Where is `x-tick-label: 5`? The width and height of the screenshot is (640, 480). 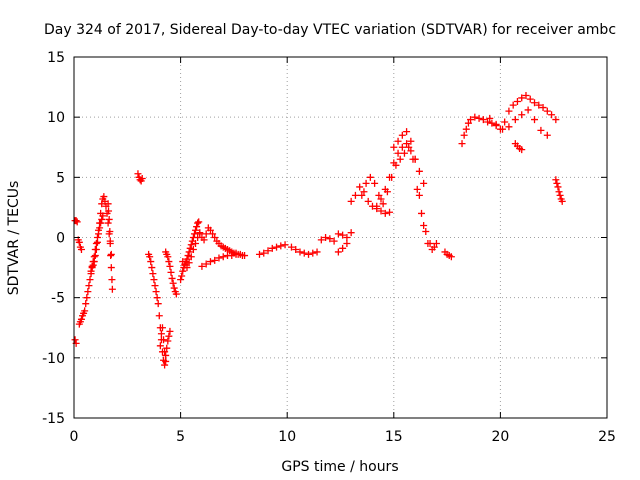
x-tick-label: 5 is located at coordinates (180, 437).